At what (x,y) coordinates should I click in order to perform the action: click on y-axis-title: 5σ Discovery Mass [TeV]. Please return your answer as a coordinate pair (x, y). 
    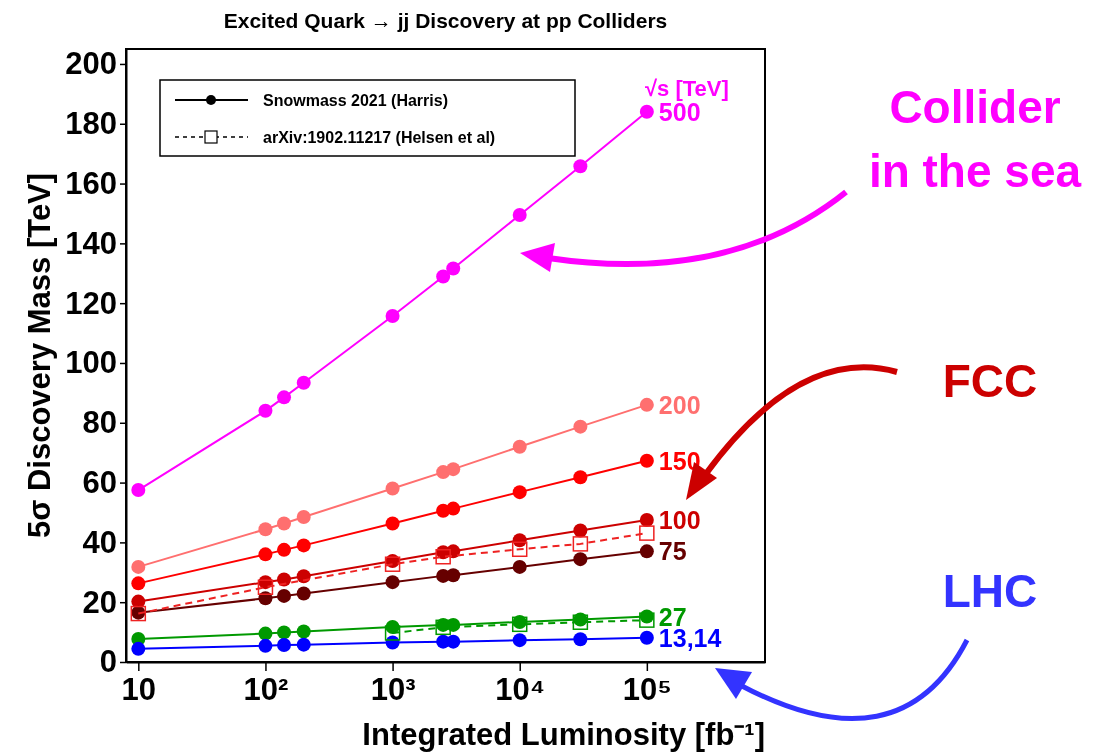
    Looking at the image, I should click on (39, 355).